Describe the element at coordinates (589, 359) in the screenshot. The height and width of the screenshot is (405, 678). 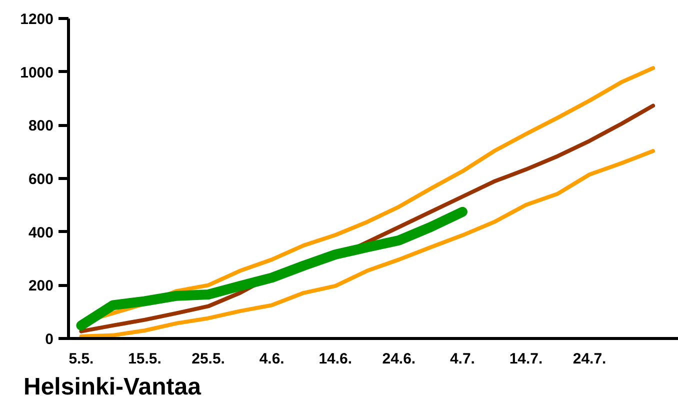
I see `x-tick-label: 24.7.` at that location.